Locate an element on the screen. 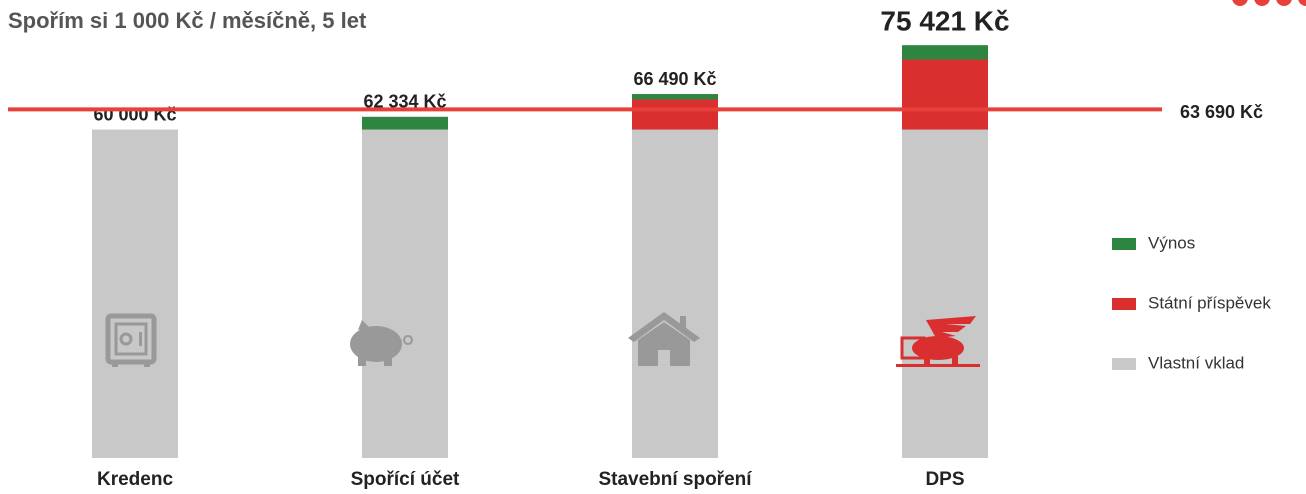 This screenshot has height=494, width=1306. total-label: 62 334 Kč is located at coordinates (404, 102).